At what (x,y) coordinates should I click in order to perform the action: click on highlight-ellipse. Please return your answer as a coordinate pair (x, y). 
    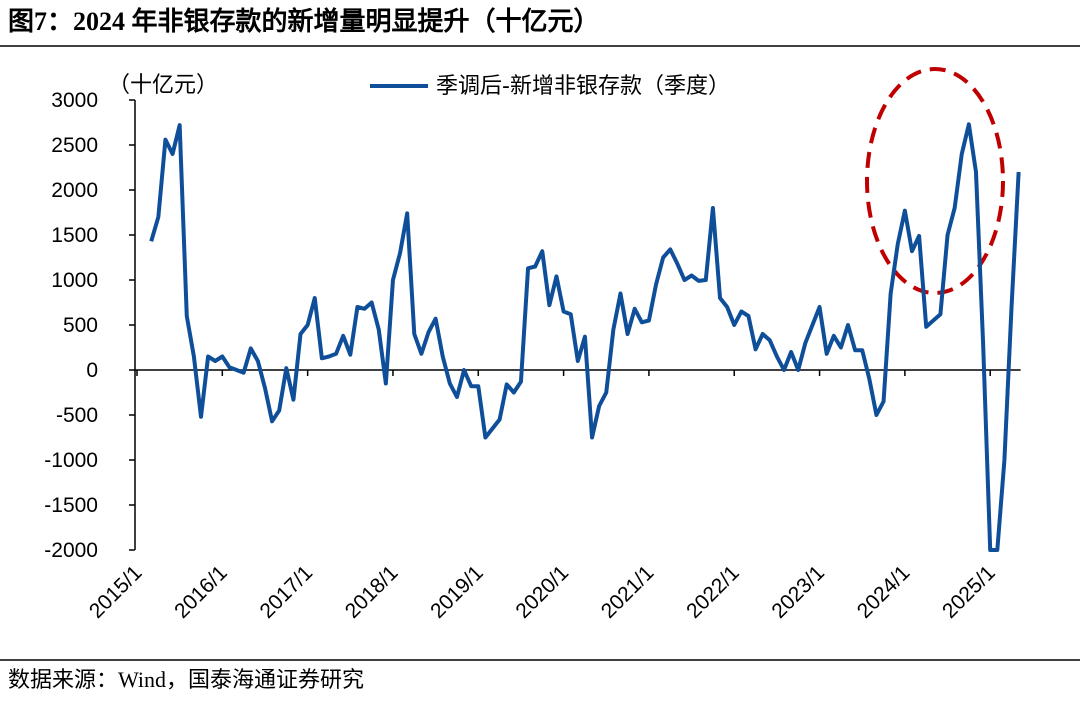
    Looking at the image, I should click on (935, 181).